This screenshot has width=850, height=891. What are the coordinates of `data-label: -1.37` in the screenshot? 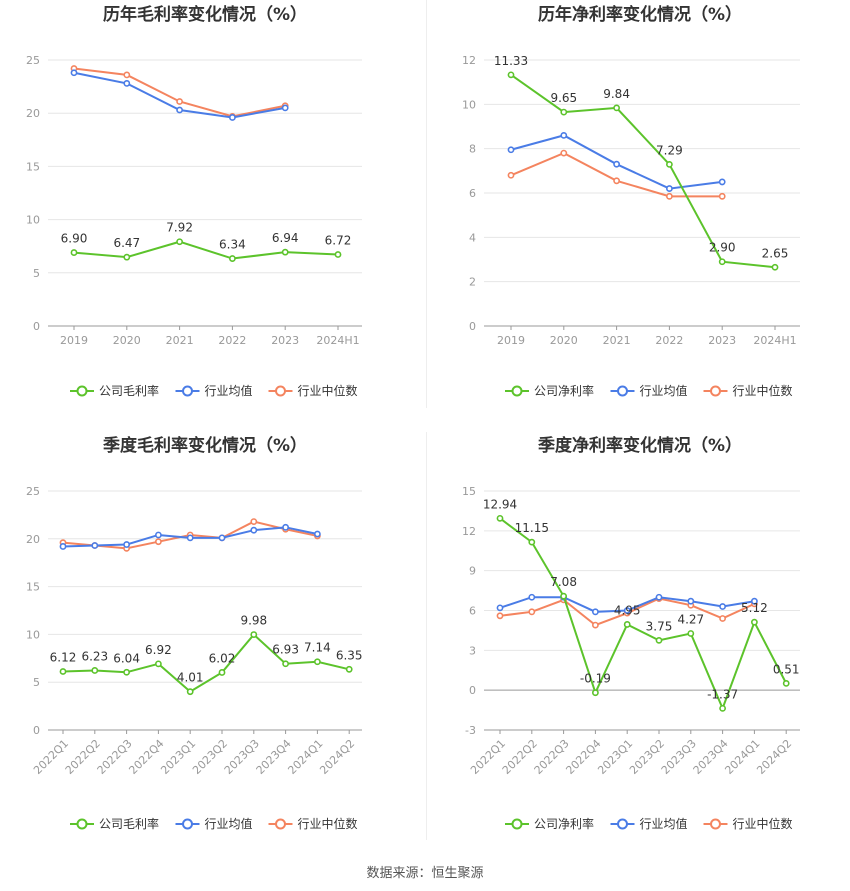 It's located at (722, 694).